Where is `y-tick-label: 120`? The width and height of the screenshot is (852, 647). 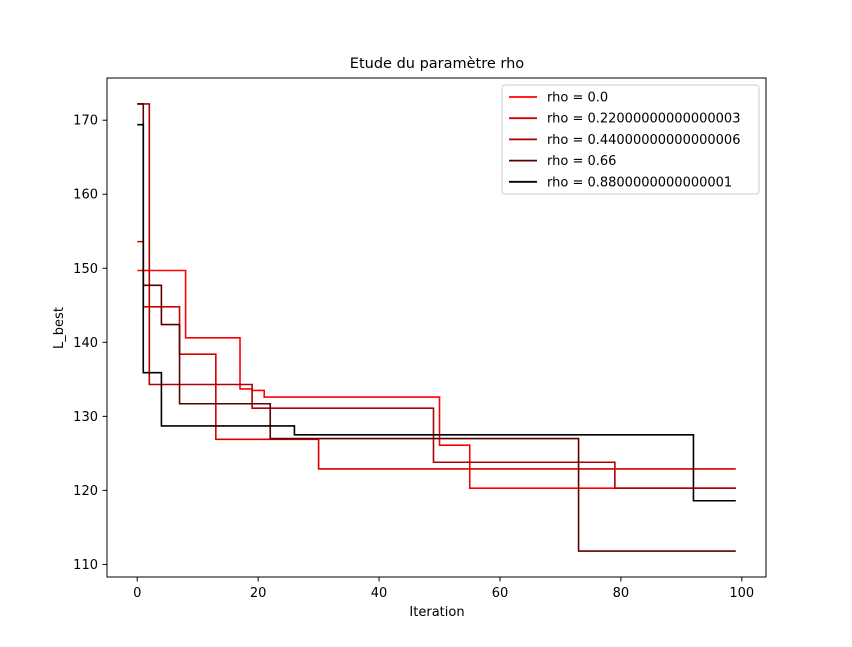 y-tick-label: 120 is located at coordinates (85, 491).